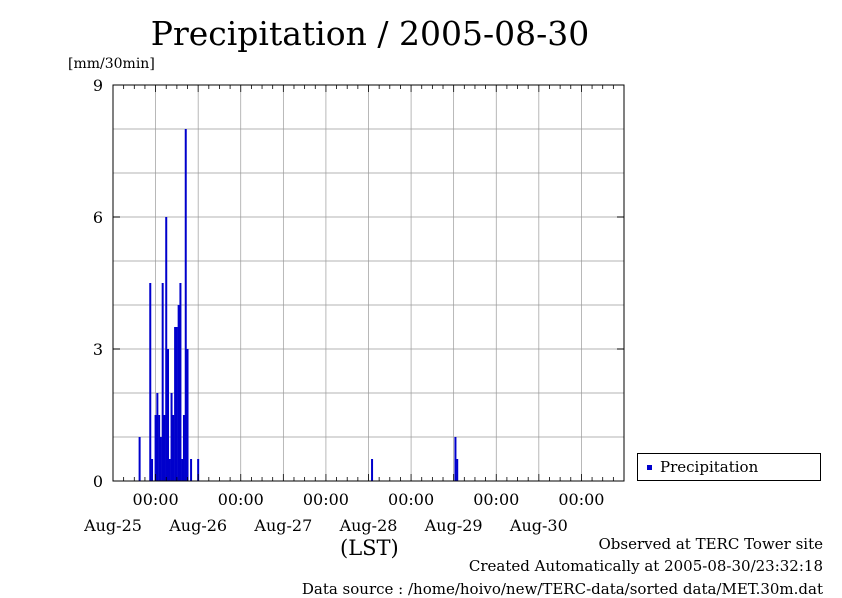 Image resolution: width=842 pixels, height=598 pixels. Describe the element at coordinates (453, 525) in the screenshot. I see `x-tick-date-label: Aug-29` at that location.